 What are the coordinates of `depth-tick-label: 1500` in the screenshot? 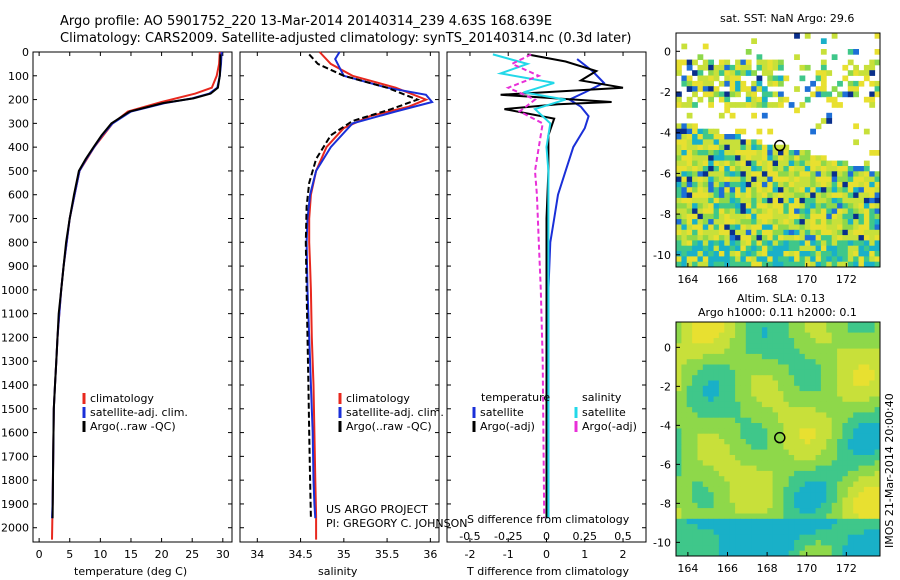 It's located at (15, 409).